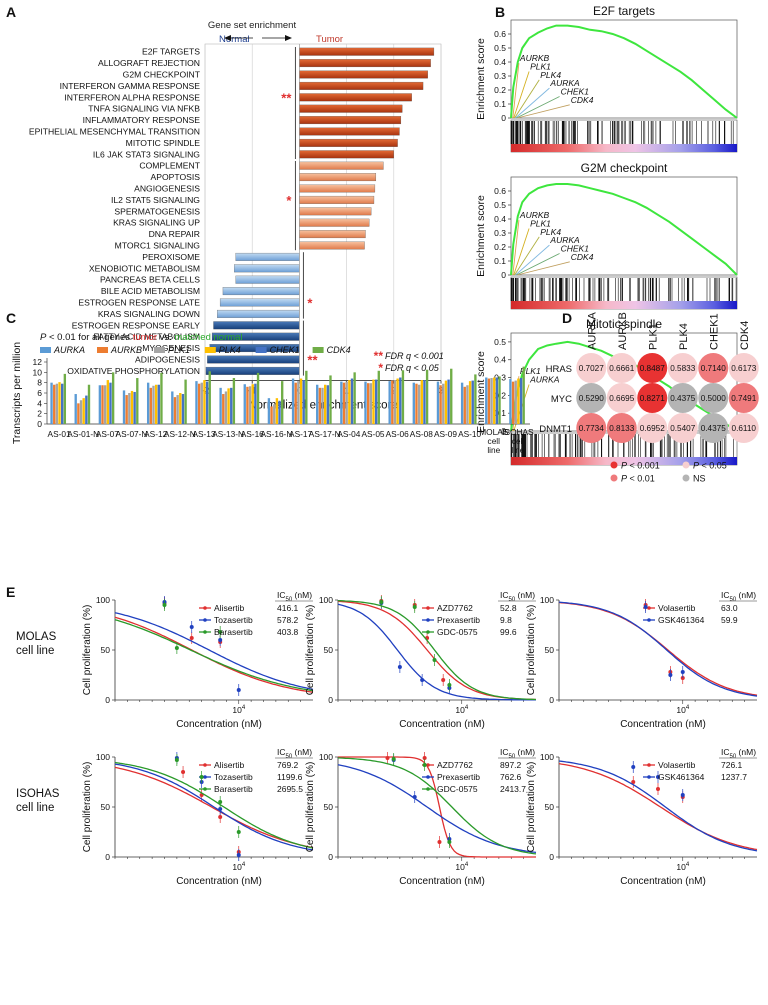 This screenshot has width=768, height=1005. I want to click on heatmap-row-label: MYC, so click(561, 399).